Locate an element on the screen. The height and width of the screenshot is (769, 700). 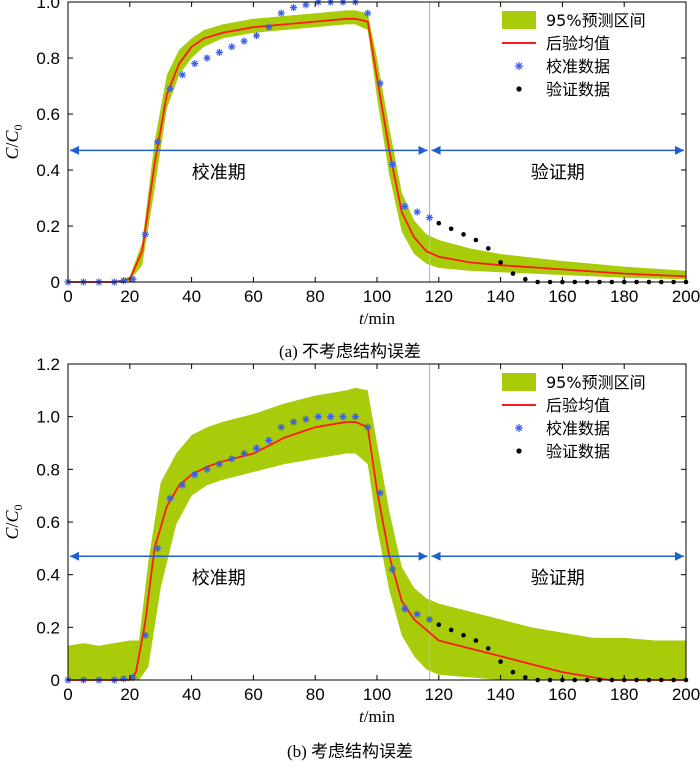
legend-band-swatch is located at coordinates (519, 20).